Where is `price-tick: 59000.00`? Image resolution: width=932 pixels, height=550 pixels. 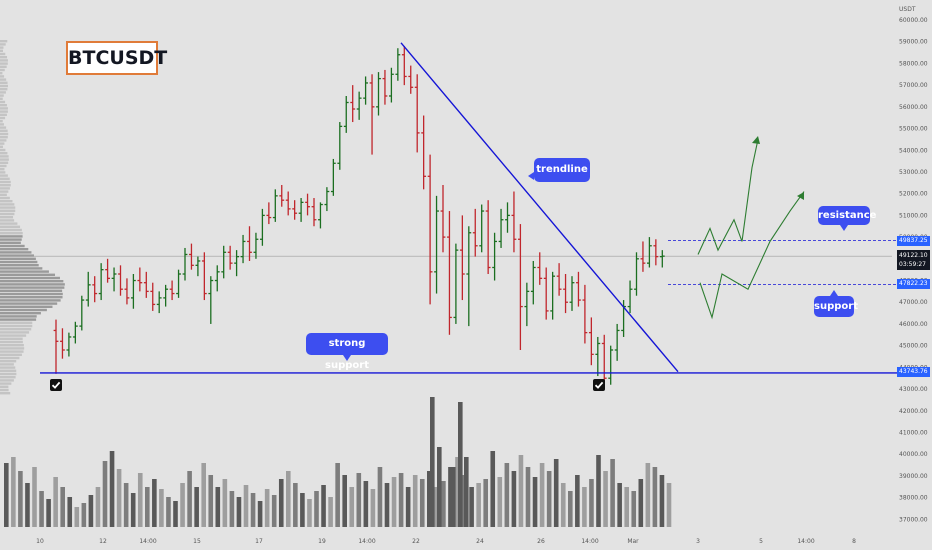 price-tick: 59000.00 is located at coordinates (913, 42).